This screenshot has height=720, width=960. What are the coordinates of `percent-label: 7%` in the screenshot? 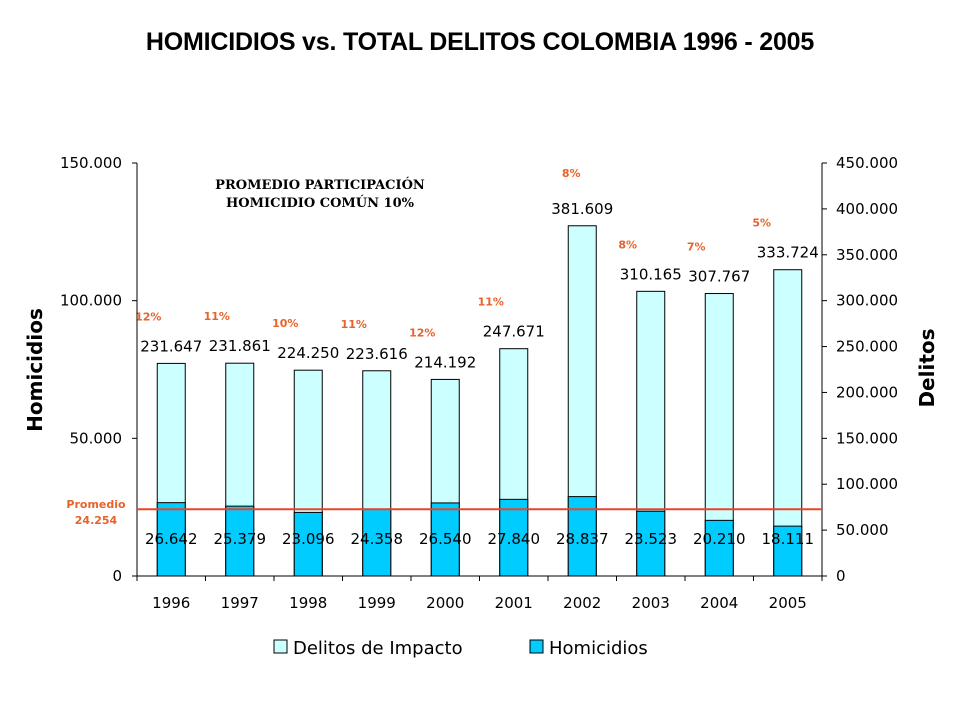 It's located at (696, 247).